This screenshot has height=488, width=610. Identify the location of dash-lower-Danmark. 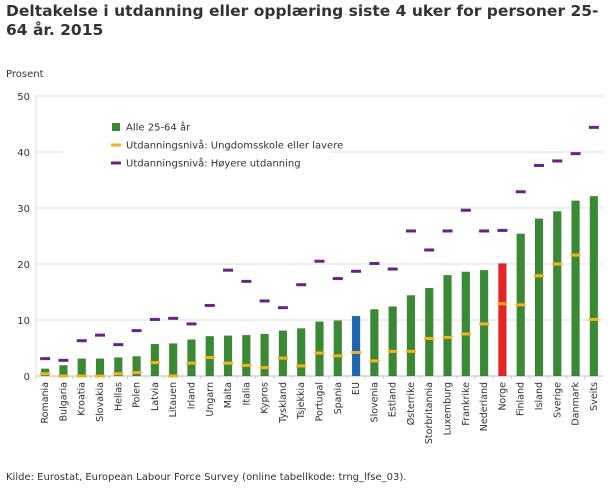
(575, 255).